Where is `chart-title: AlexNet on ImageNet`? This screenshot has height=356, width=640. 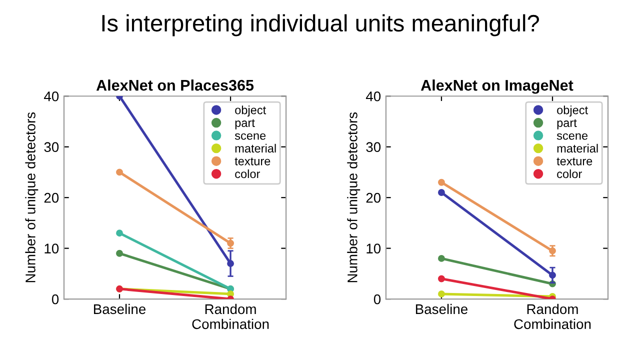 chart-title: AlexNet on ImageNet is located at coordinates (497, 86).